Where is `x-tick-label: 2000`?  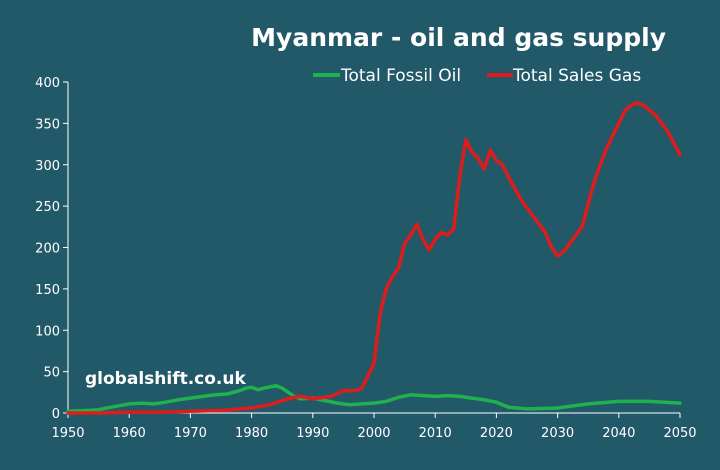
x-tick-label: 2000 is located at coordinates (373, 433).